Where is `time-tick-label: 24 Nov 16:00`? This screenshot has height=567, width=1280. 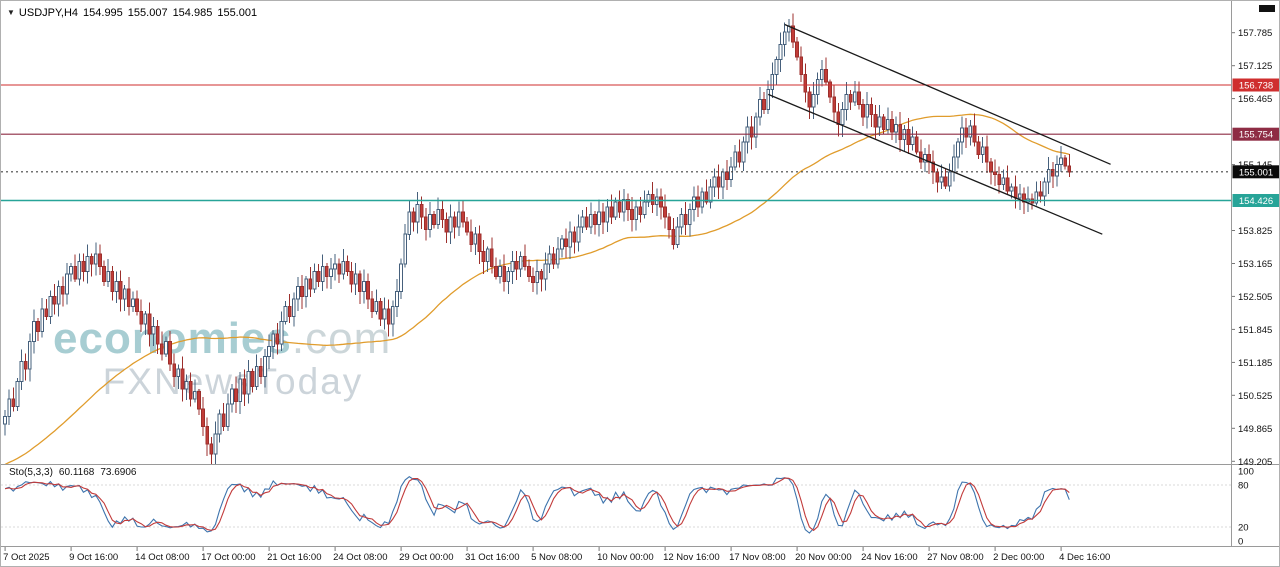
time-tick-label: 24 Nov 16:00 is located at coordinates (889, 557).